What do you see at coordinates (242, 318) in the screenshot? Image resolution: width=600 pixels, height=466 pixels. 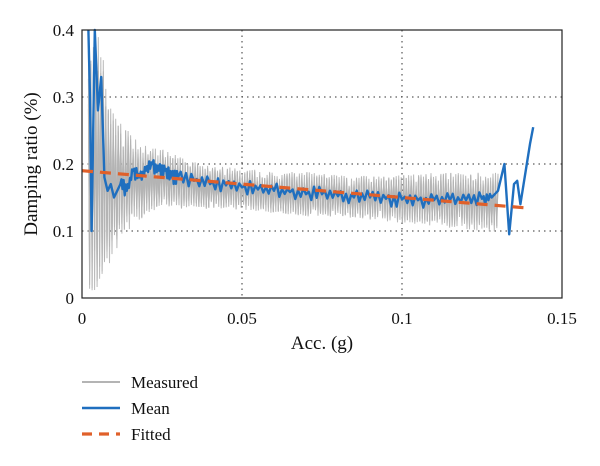 I see `x-tick-label: 0.05` at bounding box center [242, 318].